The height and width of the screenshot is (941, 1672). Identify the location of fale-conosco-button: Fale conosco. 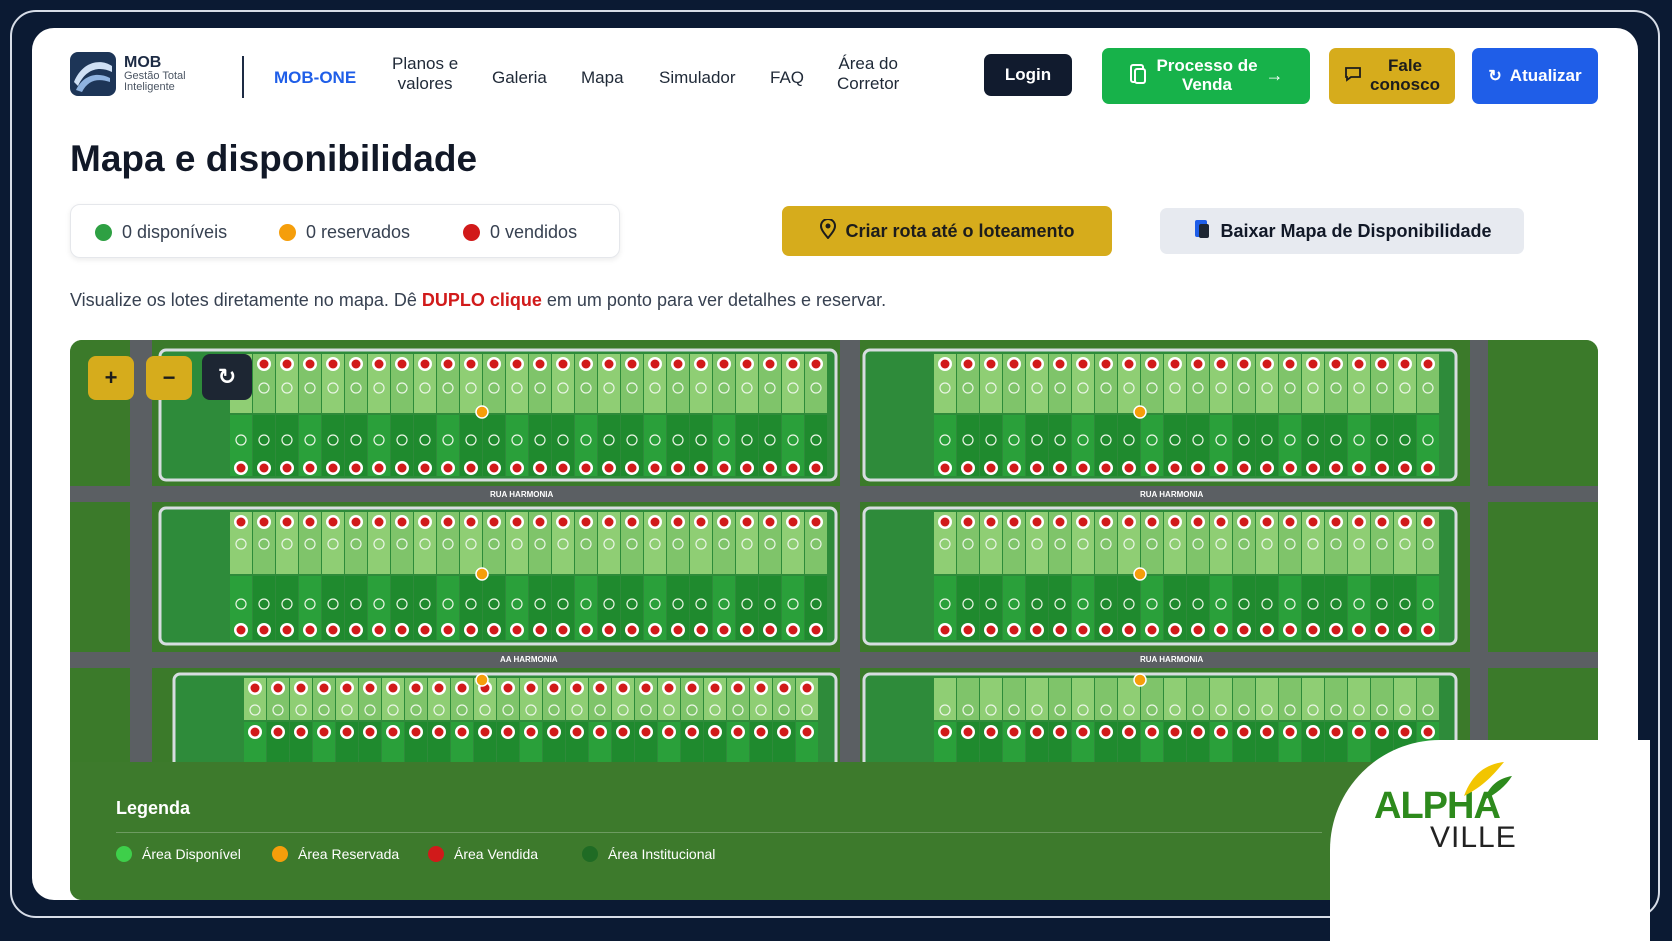
(1392, 76).